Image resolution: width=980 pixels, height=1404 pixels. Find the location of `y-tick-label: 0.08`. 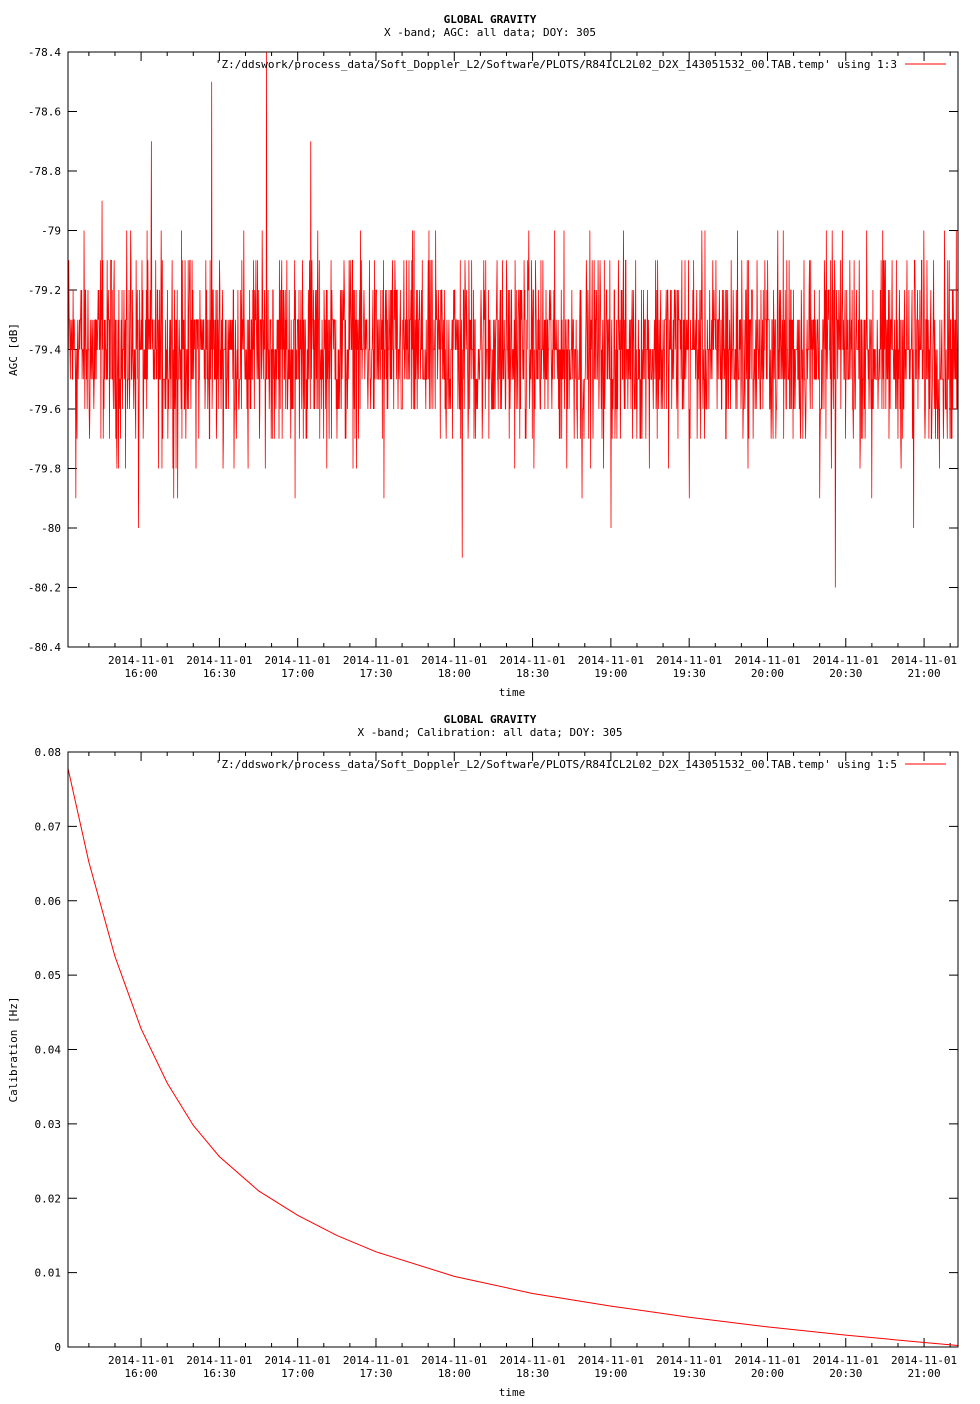

y-tick-label: 0.08 is located at coordinates (48, 752).